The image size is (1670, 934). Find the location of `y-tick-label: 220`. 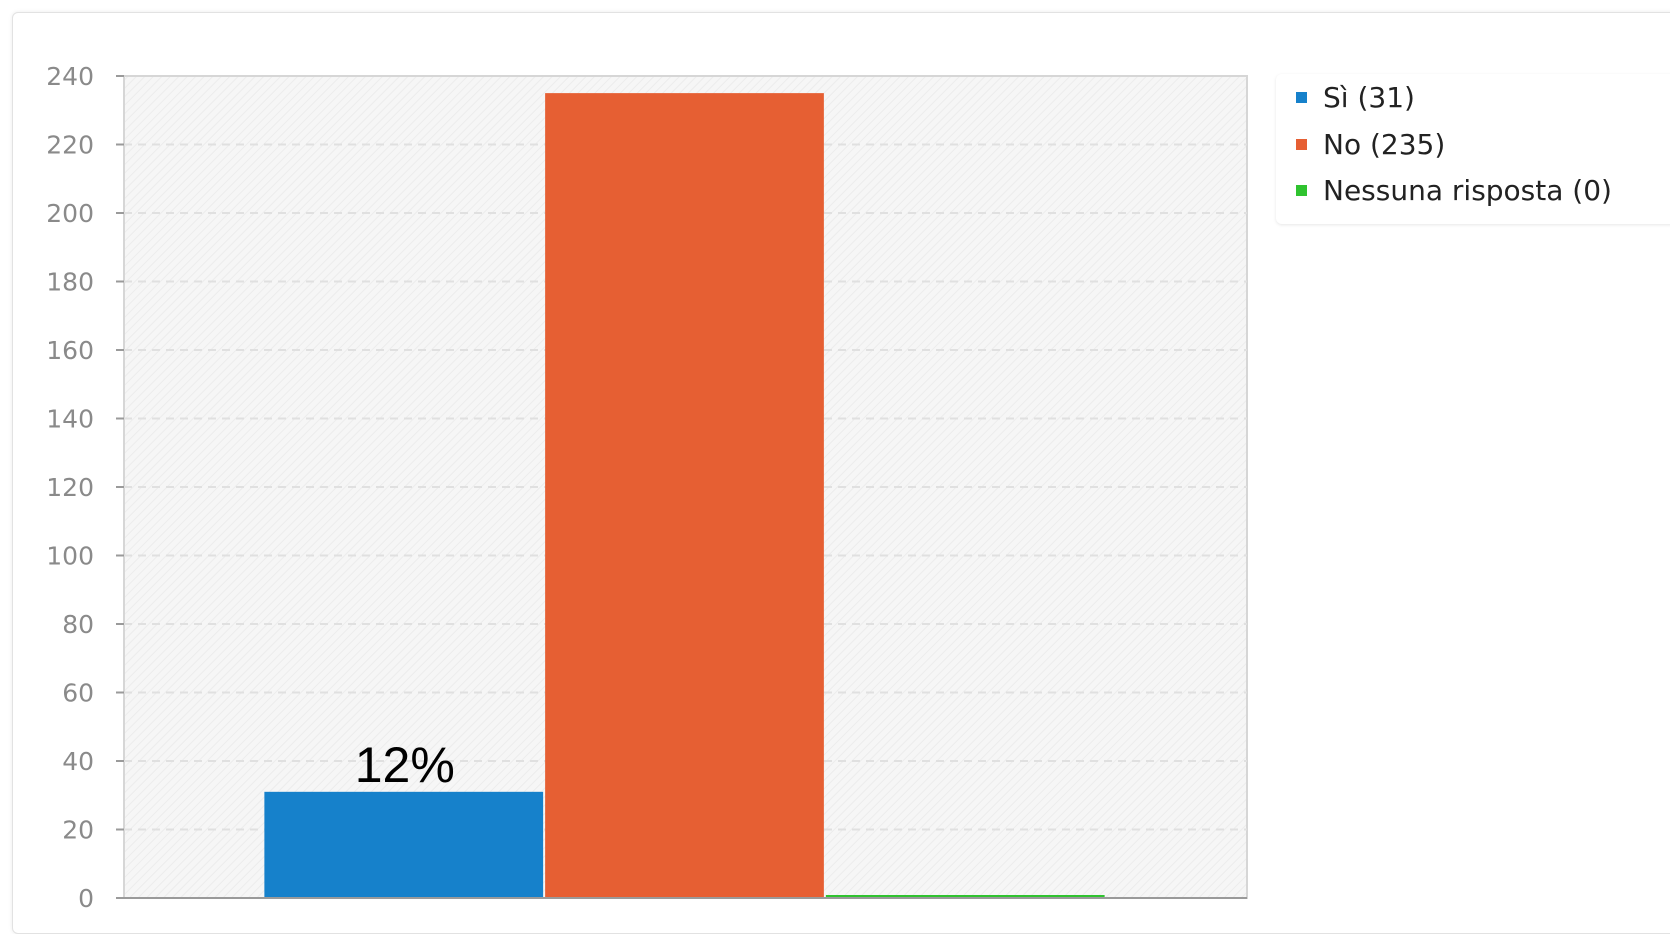

y-tick-label: 220 is located at coordinates (70, 145).